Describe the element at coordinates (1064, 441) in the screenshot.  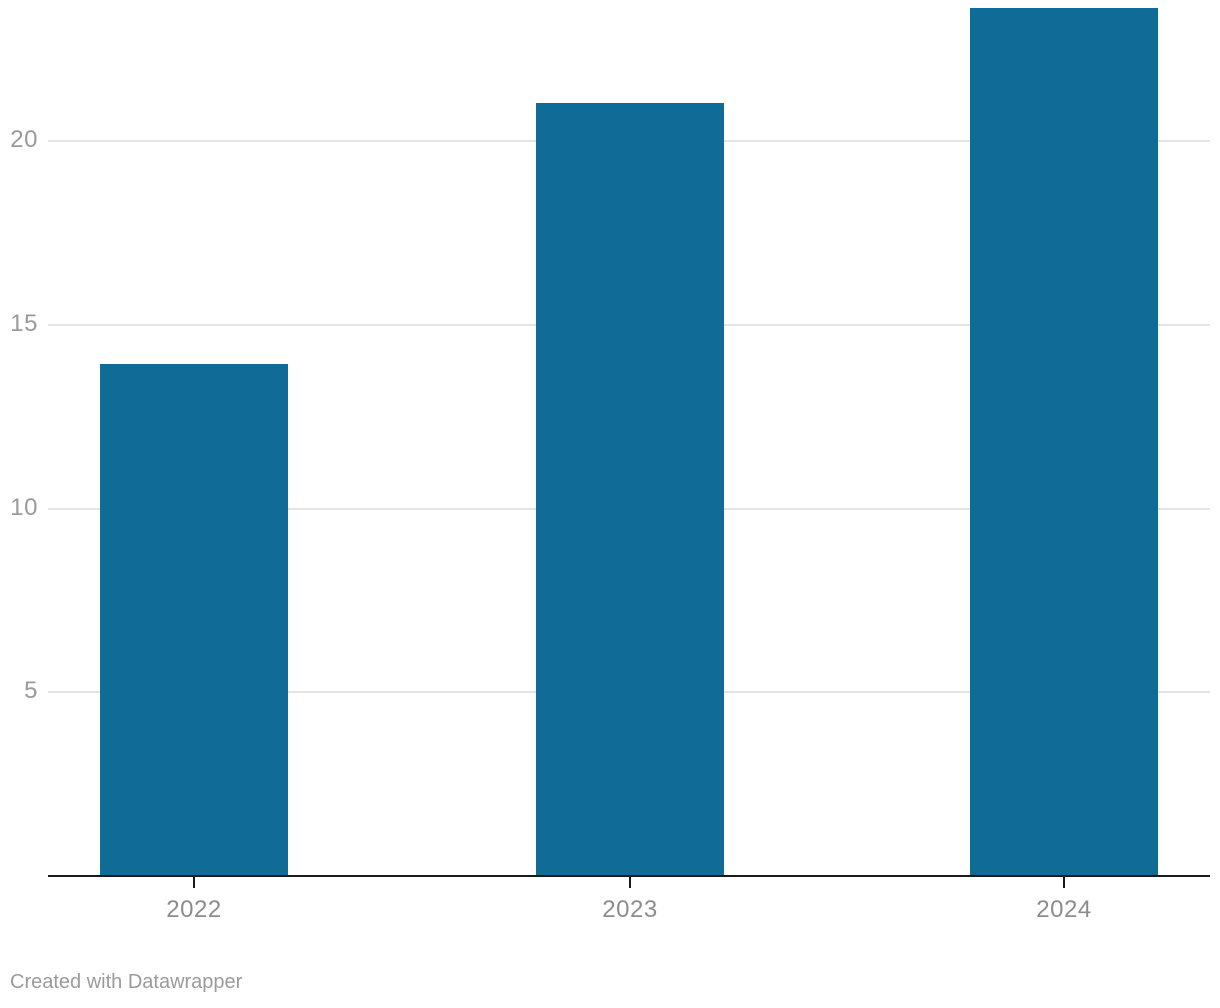
I see `bar-2024` at that location.